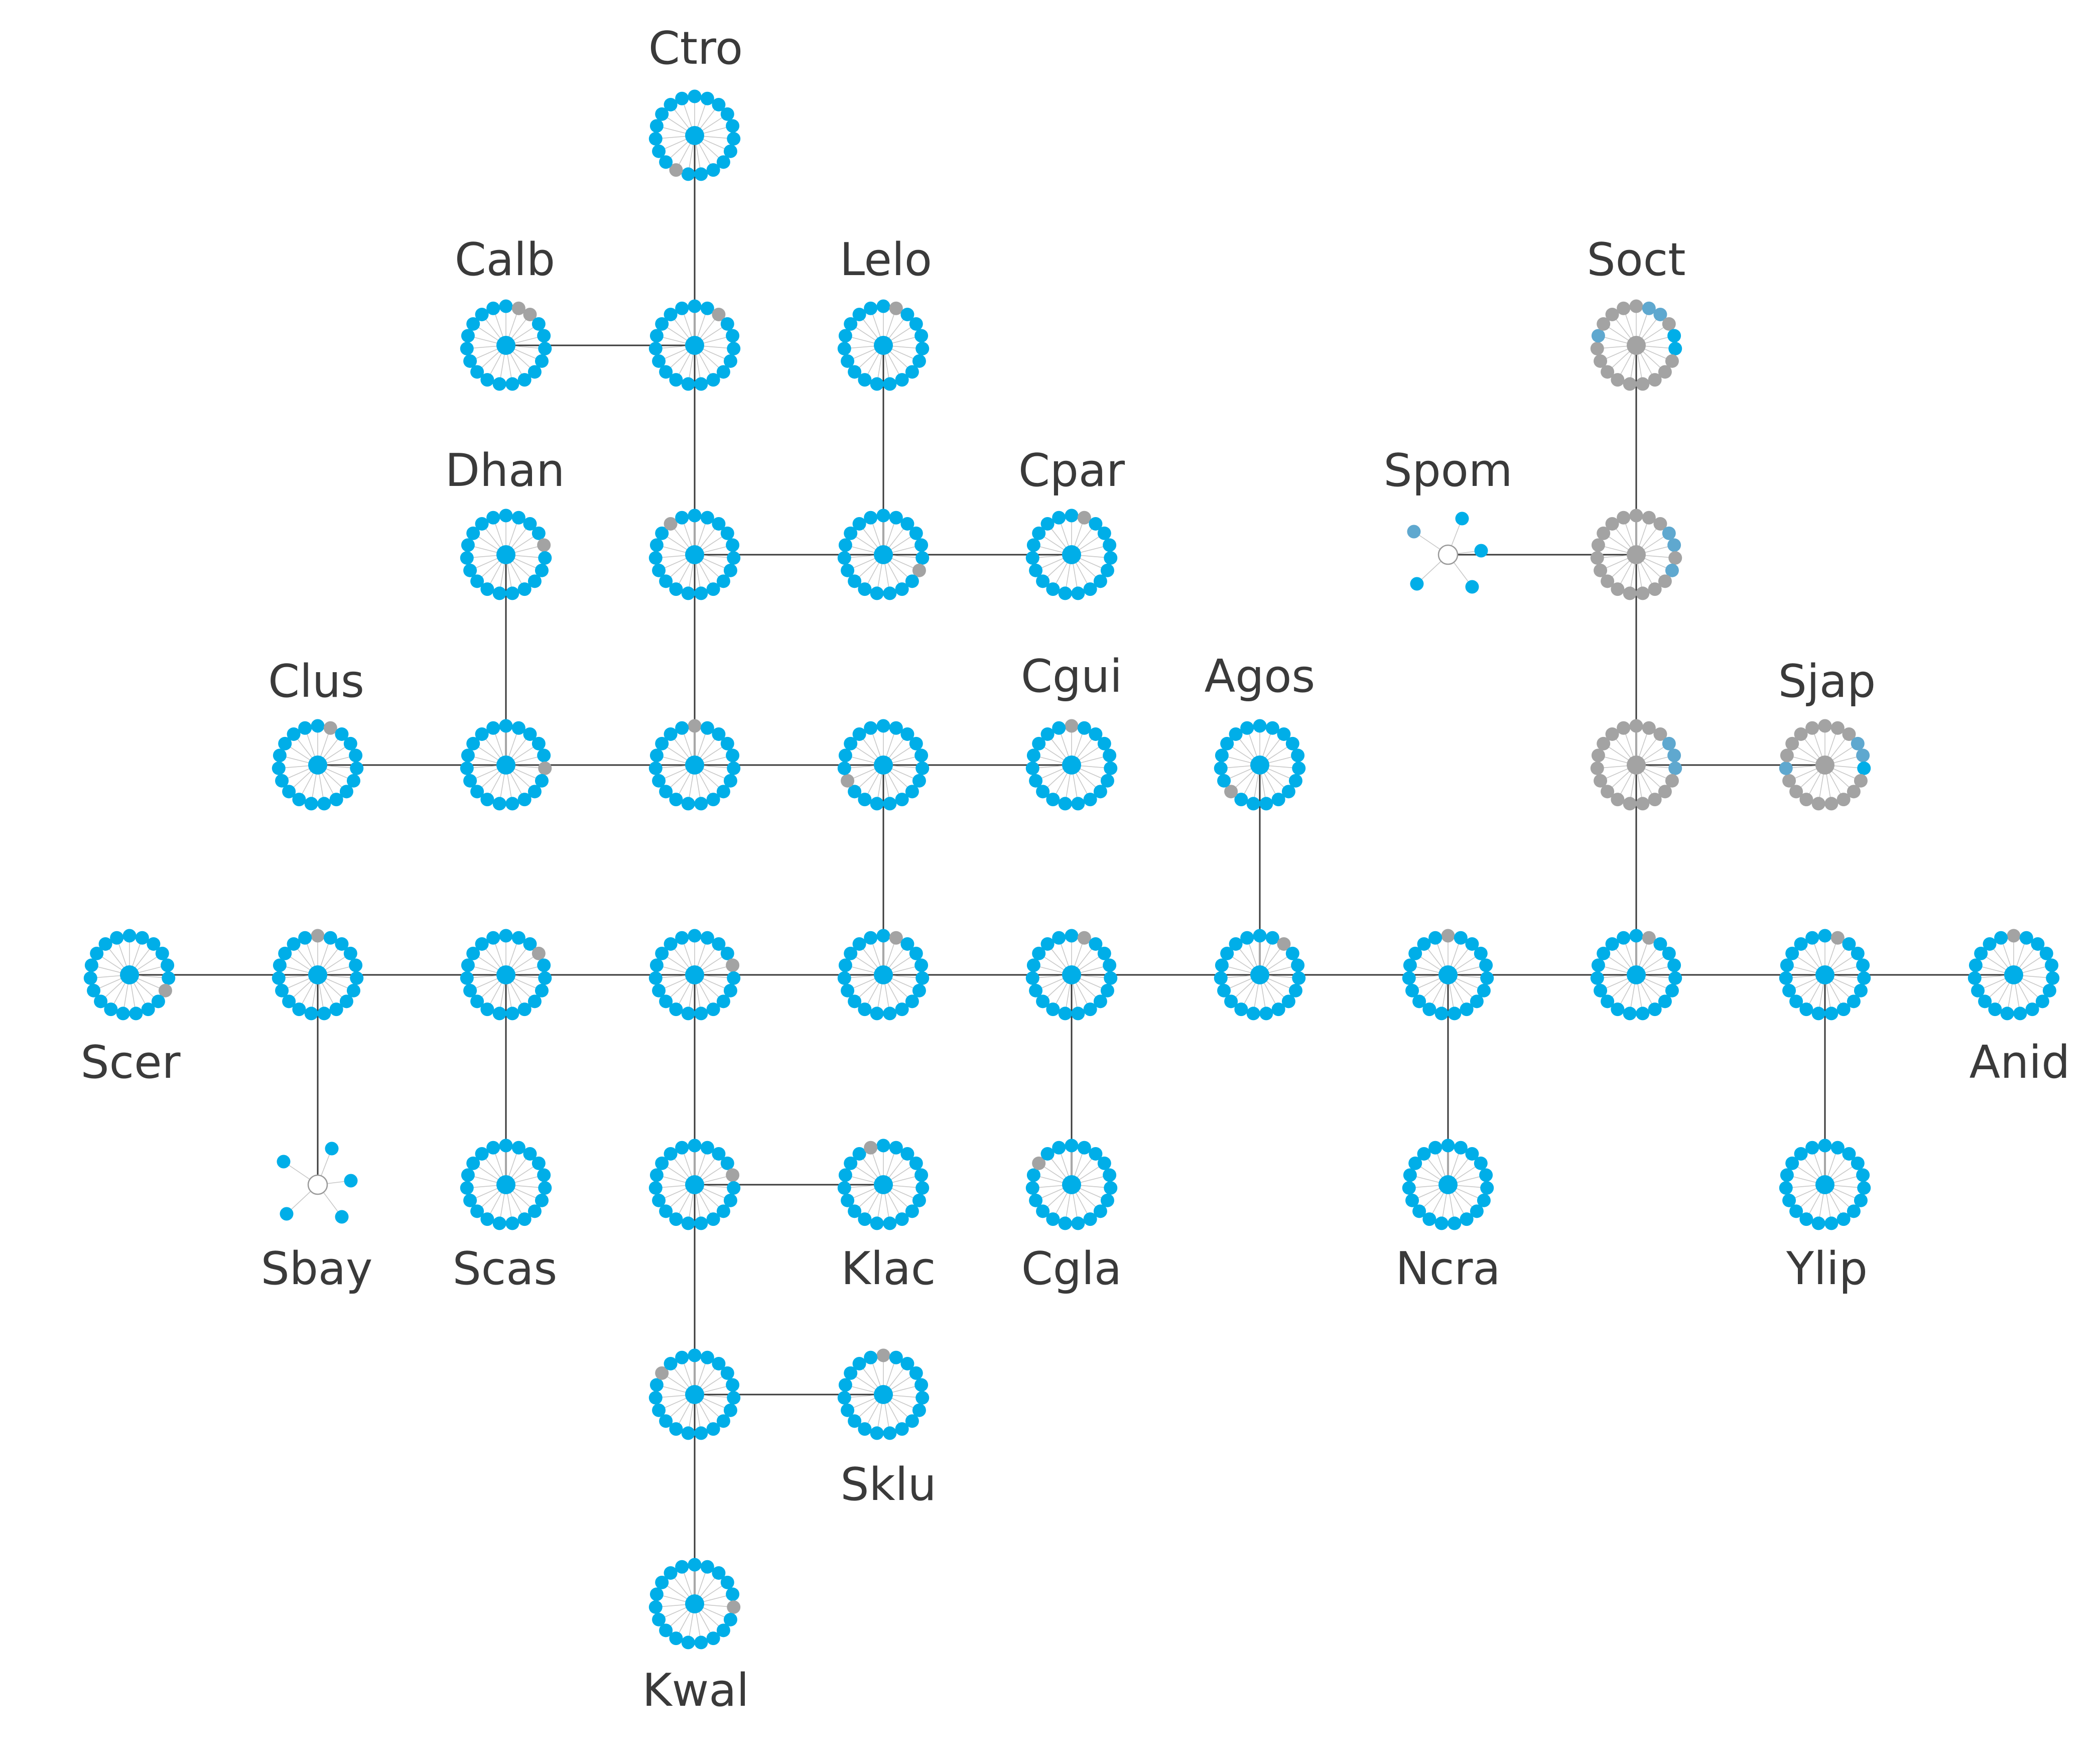 The image size is (2100, 1761). What do you see at coordinates (1825, 765) in the screenshot?
I see `node-sjap` at bounding box center [1825, 765].